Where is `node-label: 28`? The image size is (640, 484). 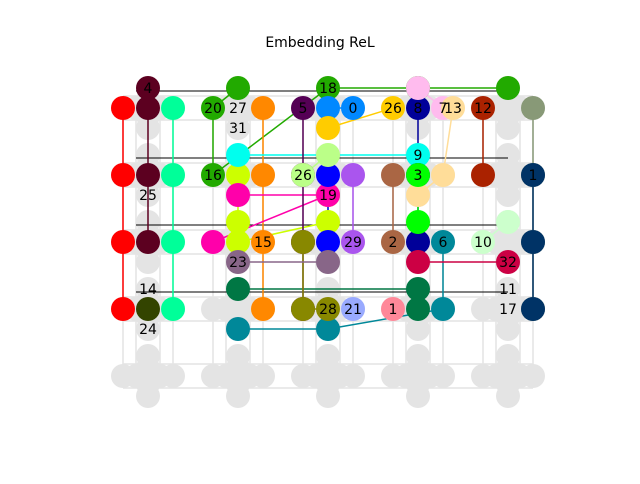
node-label: 28 is located at coordinates (328, 310).